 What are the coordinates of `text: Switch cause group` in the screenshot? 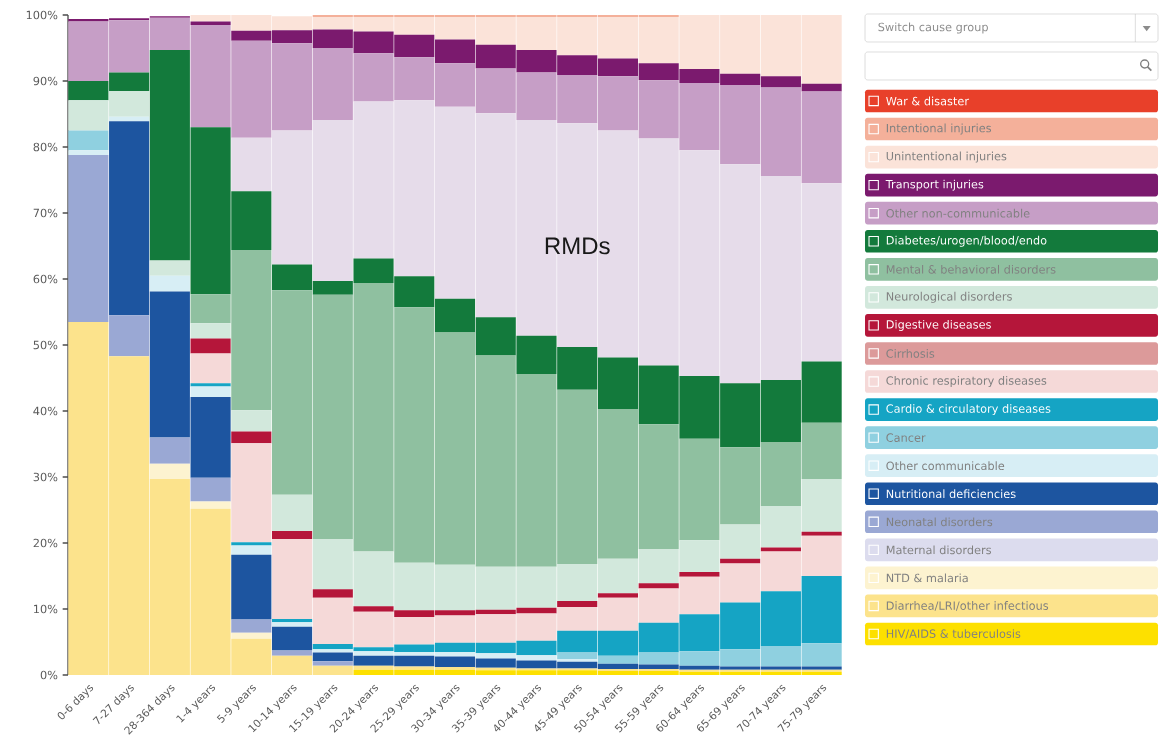 It's located at (933, 28).